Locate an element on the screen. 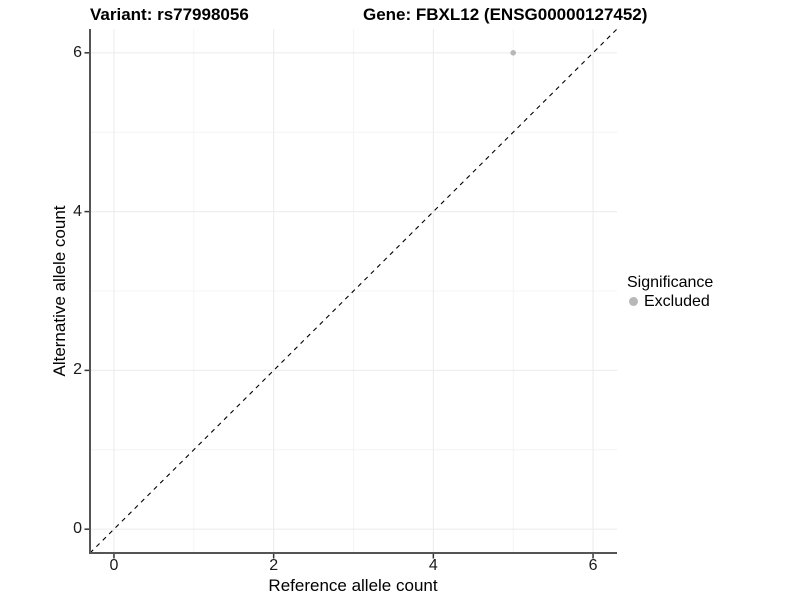  plot-title-variant: Variant: rs77998056 is located at coordinates (169, 14).